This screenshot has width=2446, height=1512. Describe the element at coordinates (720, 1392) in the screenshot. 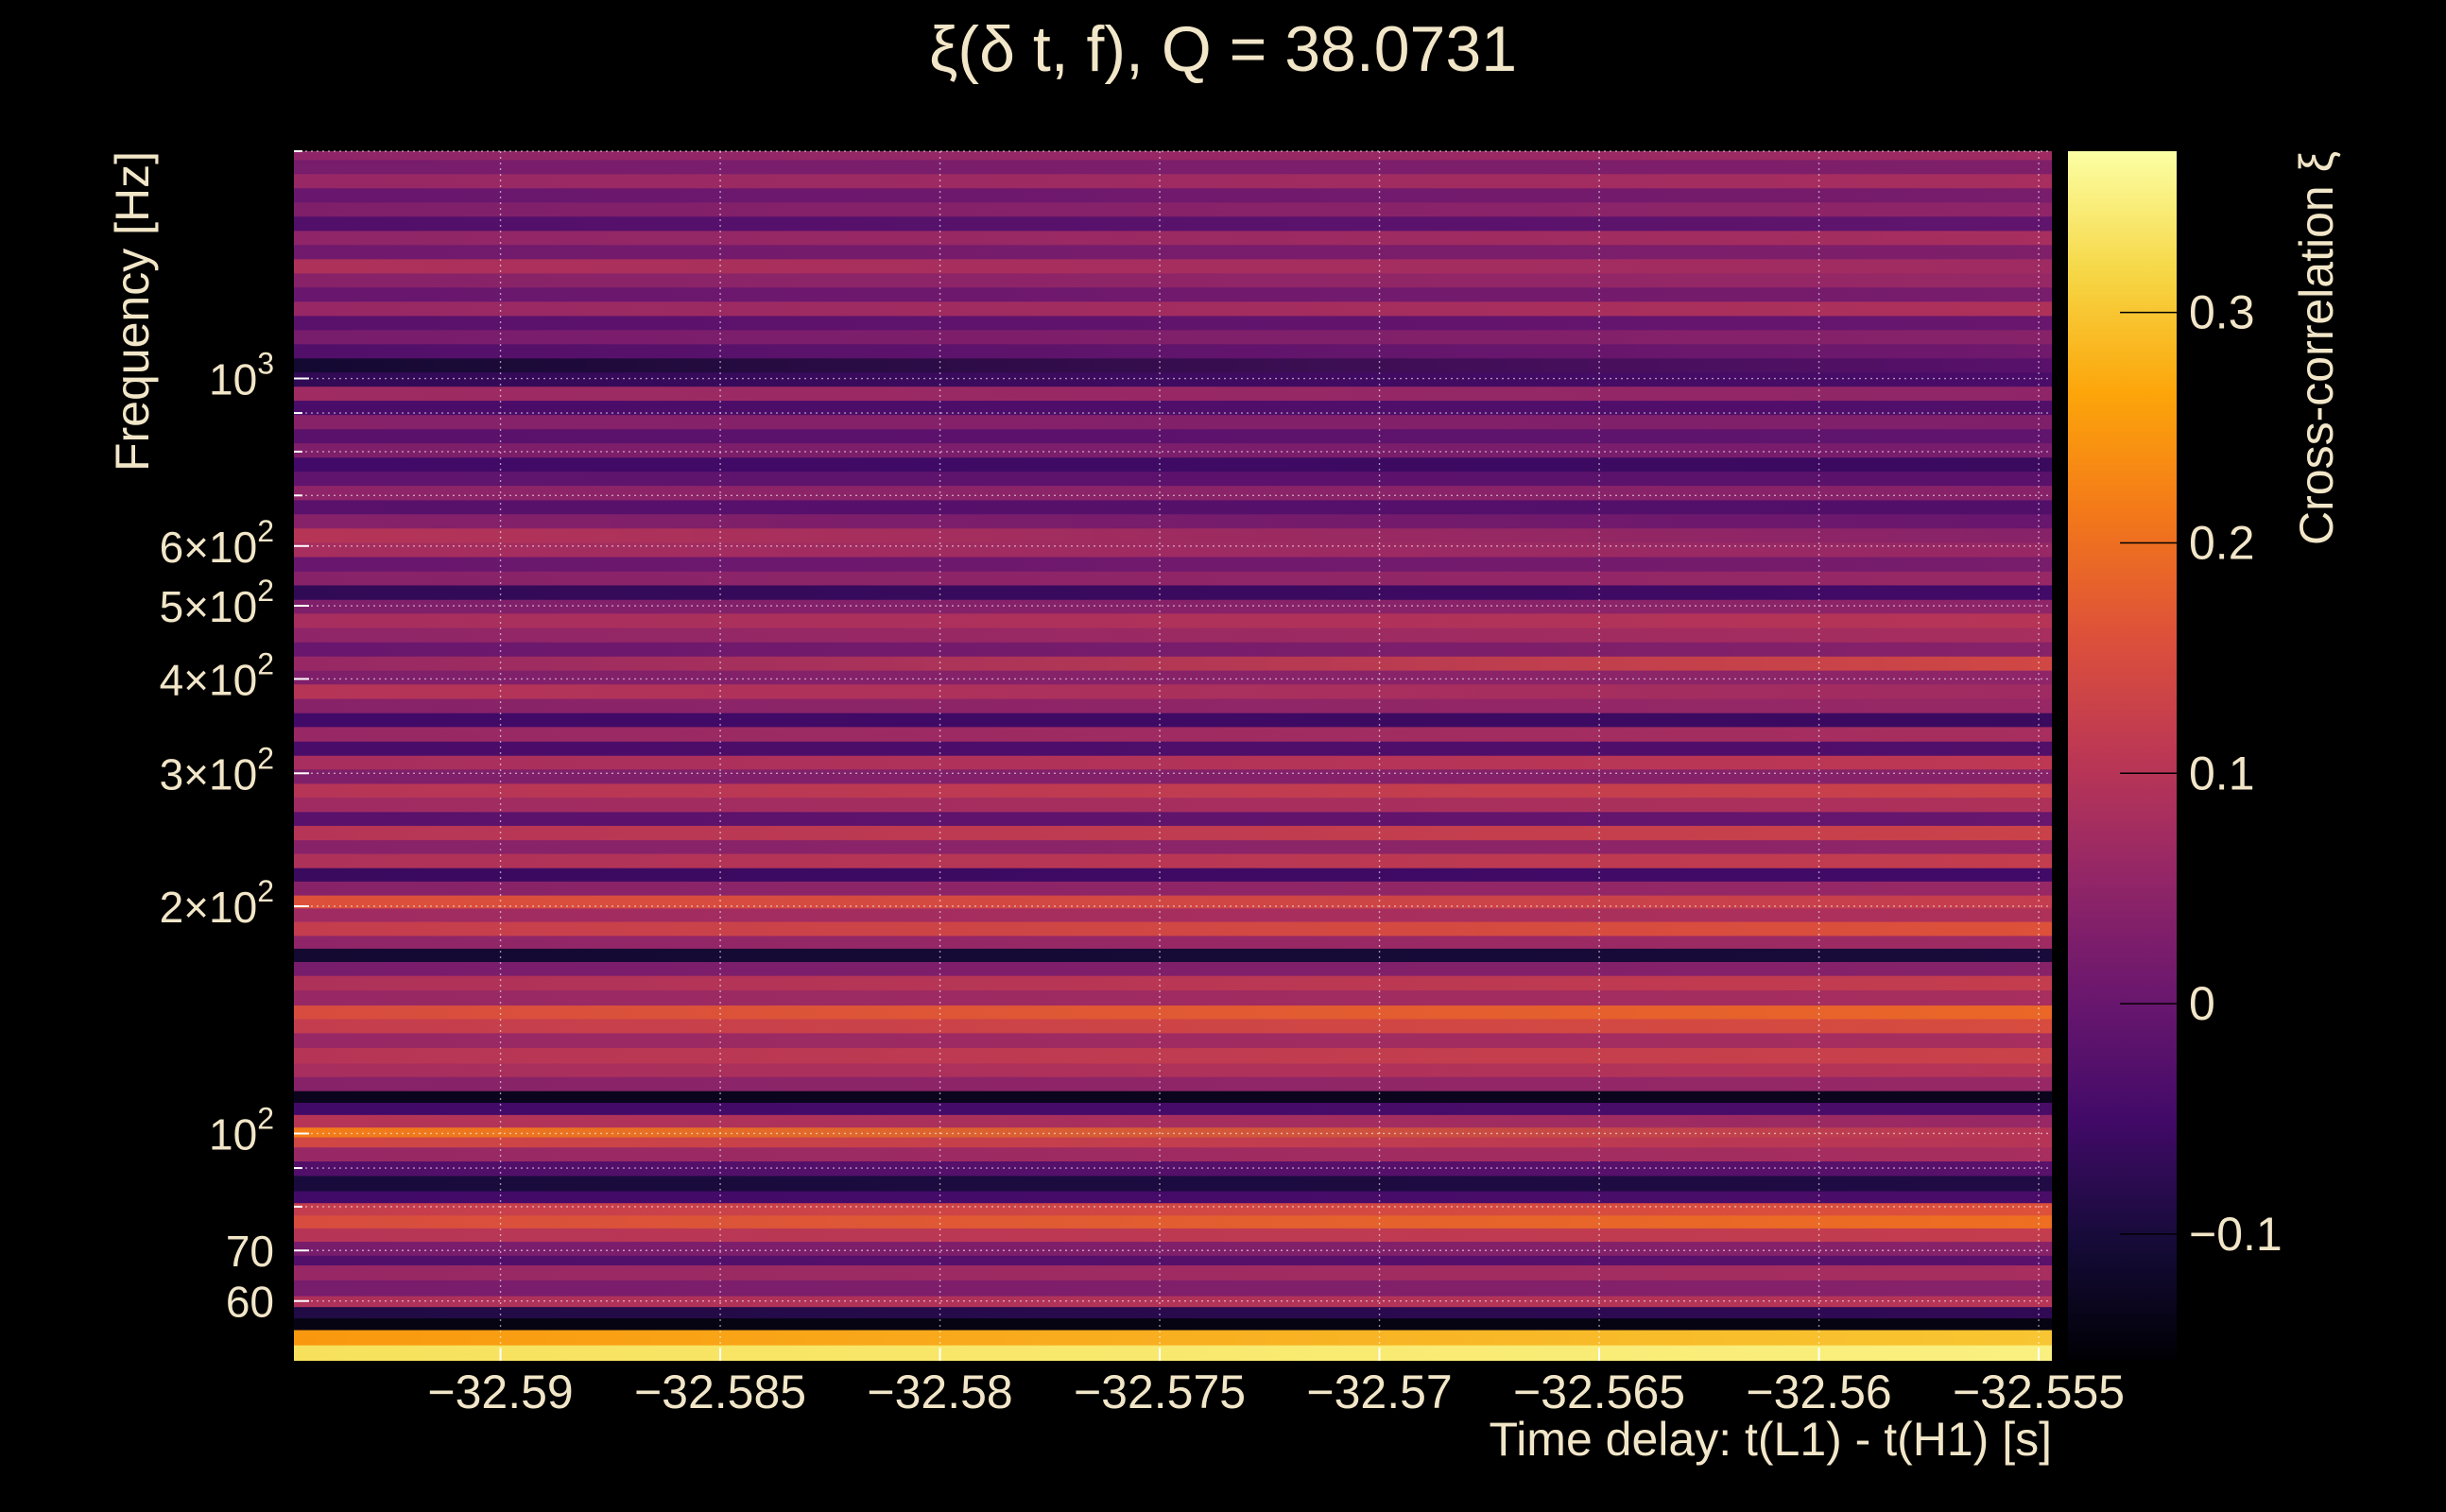

I see `x-tick-label: −32.585` at that location.